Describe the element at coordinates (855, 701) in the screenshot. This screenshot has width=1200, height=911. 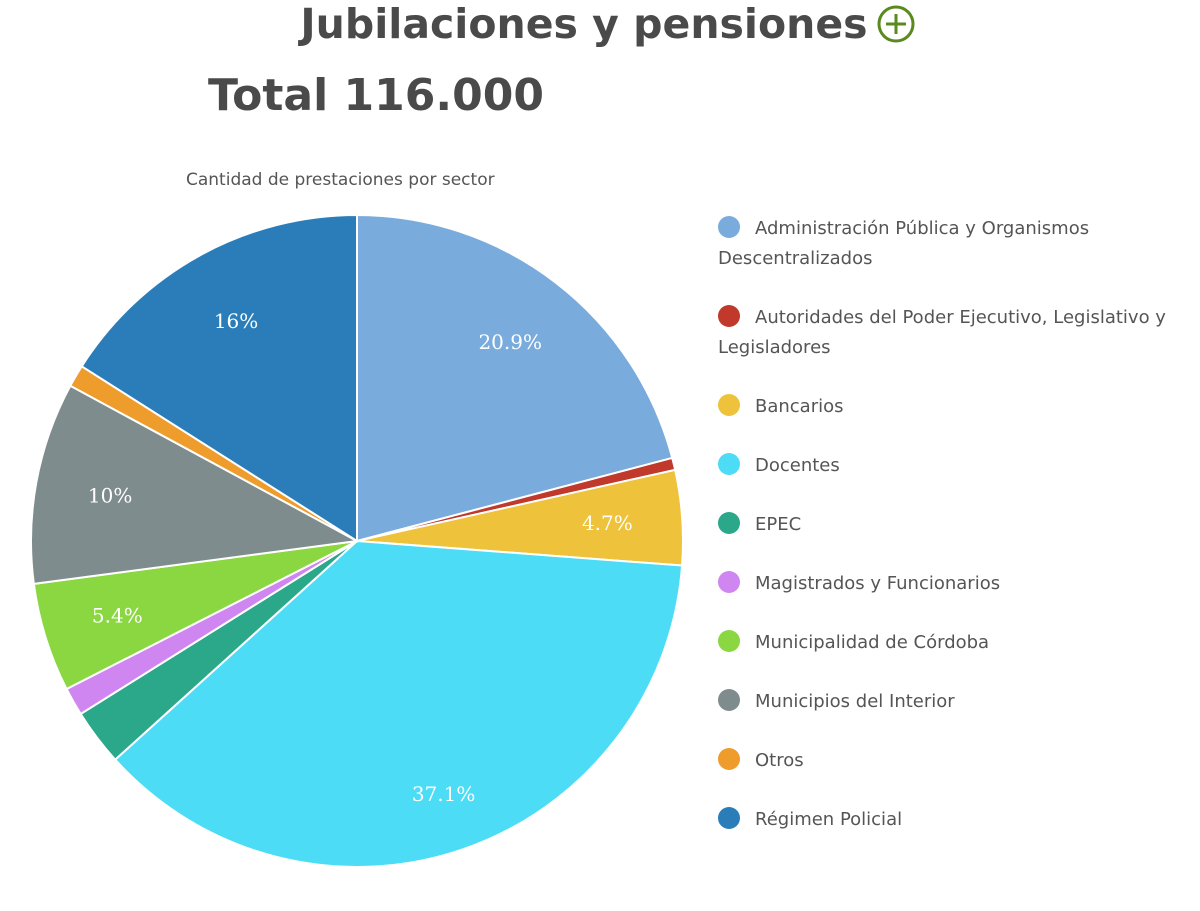
I see `legend-label: Municipios del Interior` at that location.